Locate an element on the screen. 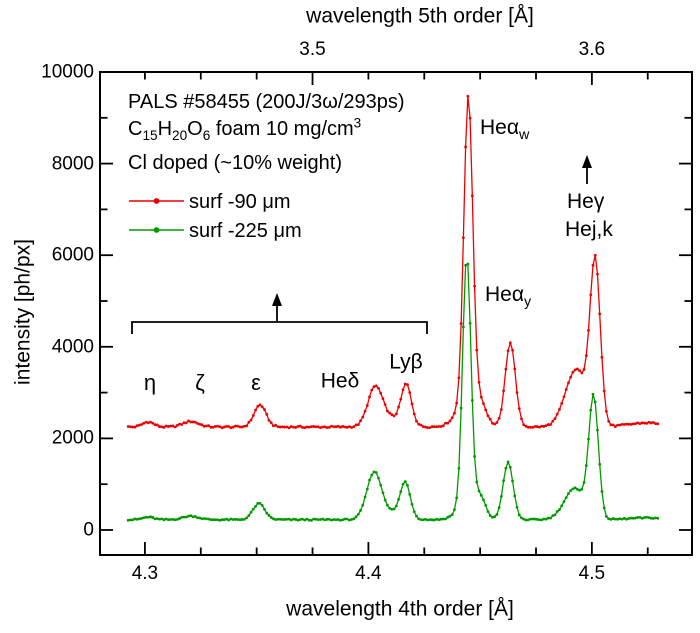  peak-label-he-alpha-y: Heαy is located at coordinates (508, 297).